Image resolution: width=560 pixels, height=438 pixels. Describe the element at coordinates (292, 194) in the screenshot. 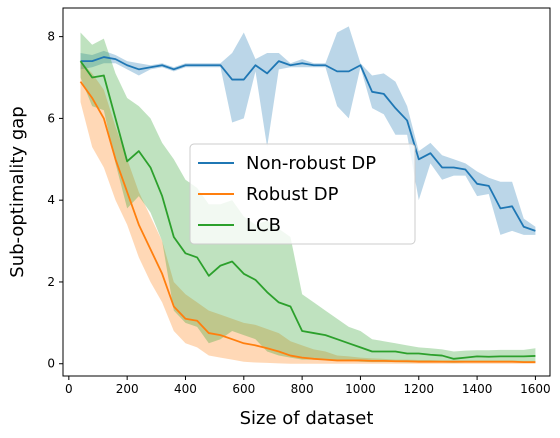

I see `legend-label-robust-dp: Robust DP` at that location.